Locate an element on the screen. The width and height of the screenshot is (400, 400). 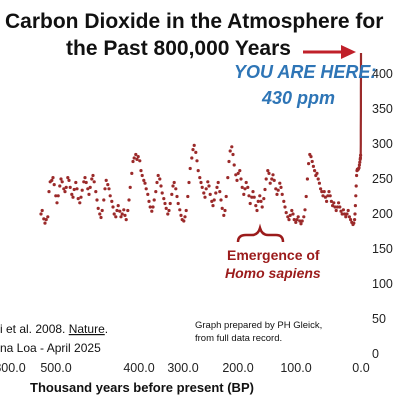
prepared-by-line1: Graph prepared by PH Gleick, is located at coordinates (258, 325).